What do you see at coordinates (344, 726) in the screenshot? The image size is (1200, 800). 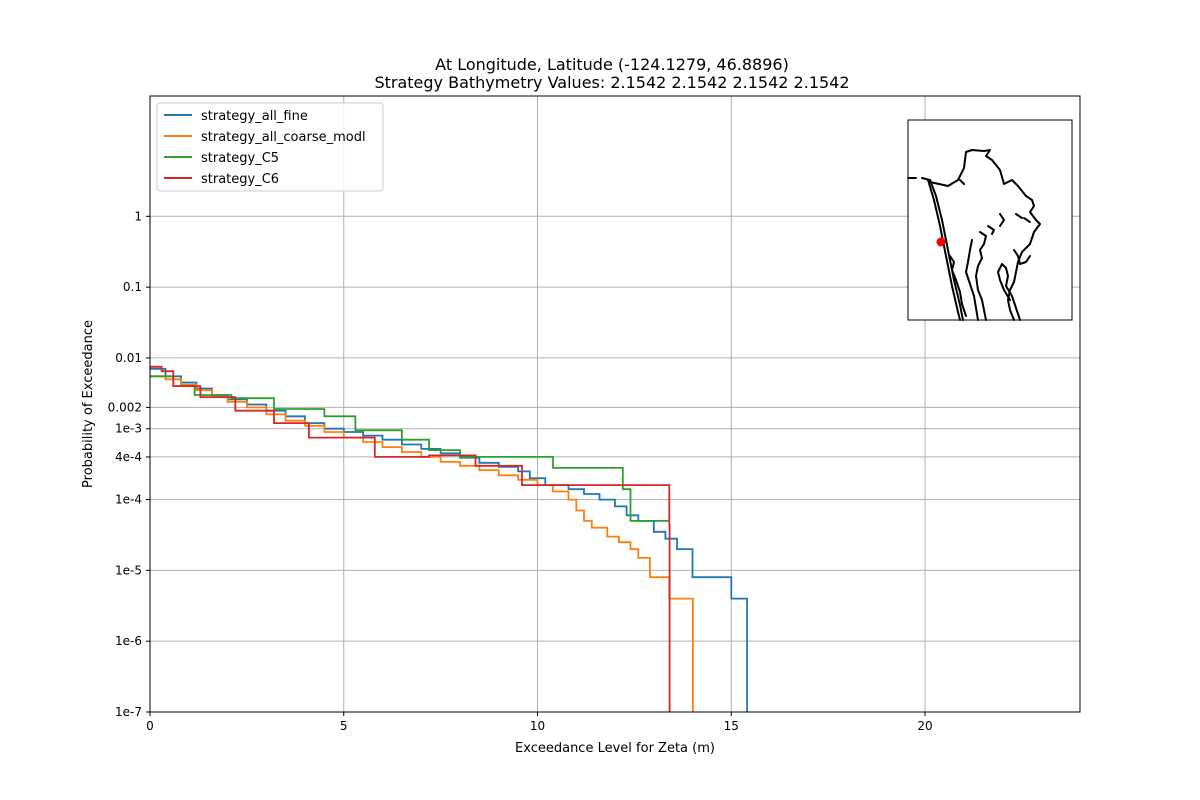 I see `x-tick-label: 5` at bounding box center [344, 726].